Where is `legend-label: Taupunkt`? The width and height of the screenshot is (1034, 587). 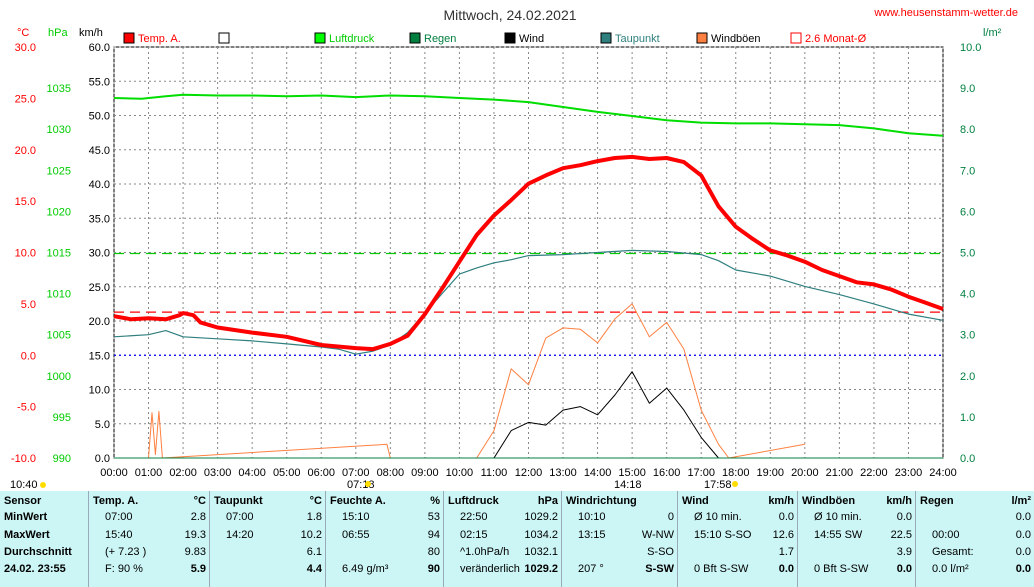
legend-label: Taupunkt is located at coordinates (637, 39).